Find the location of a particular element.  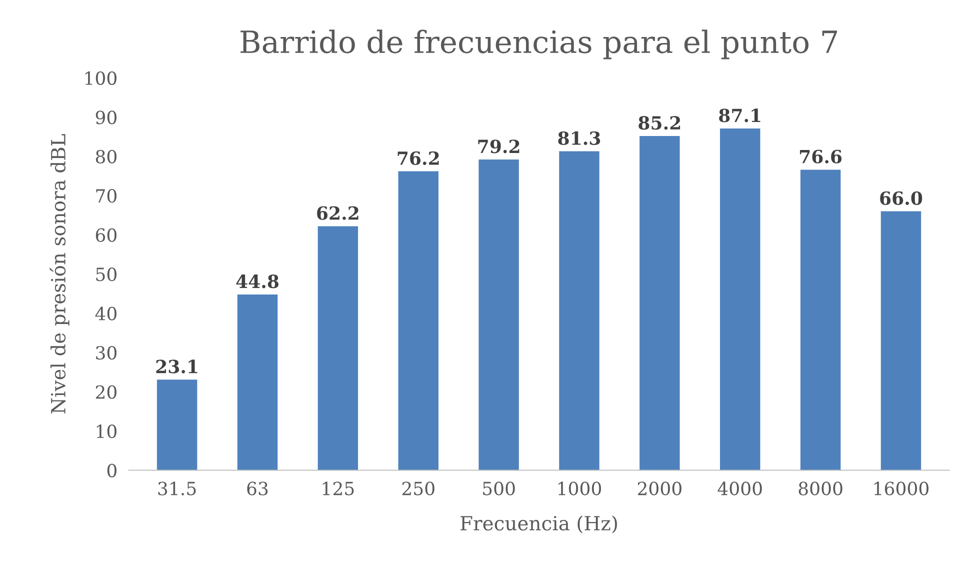

data-label: 76.6 is located at coordinates (821, 157).